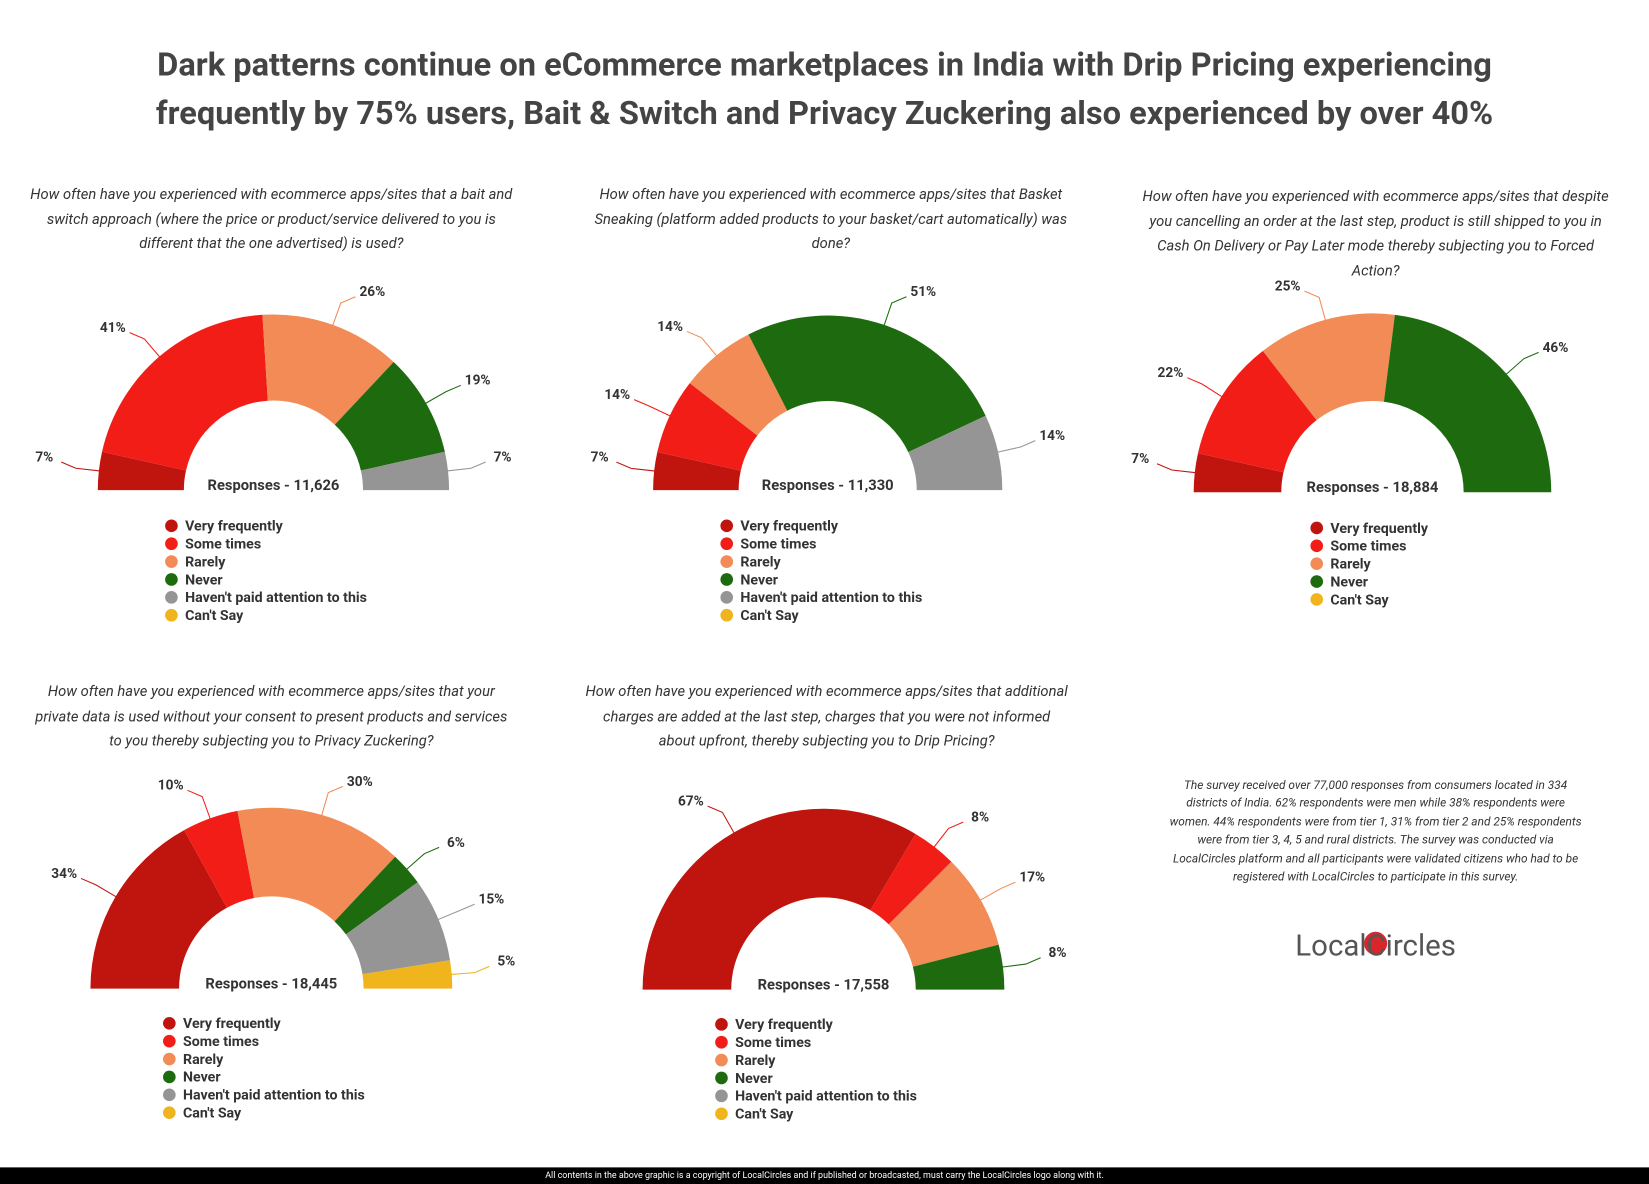 This screenshot has height=1184, width=1649. I want to click on logo-pin, so click(1376, 943).